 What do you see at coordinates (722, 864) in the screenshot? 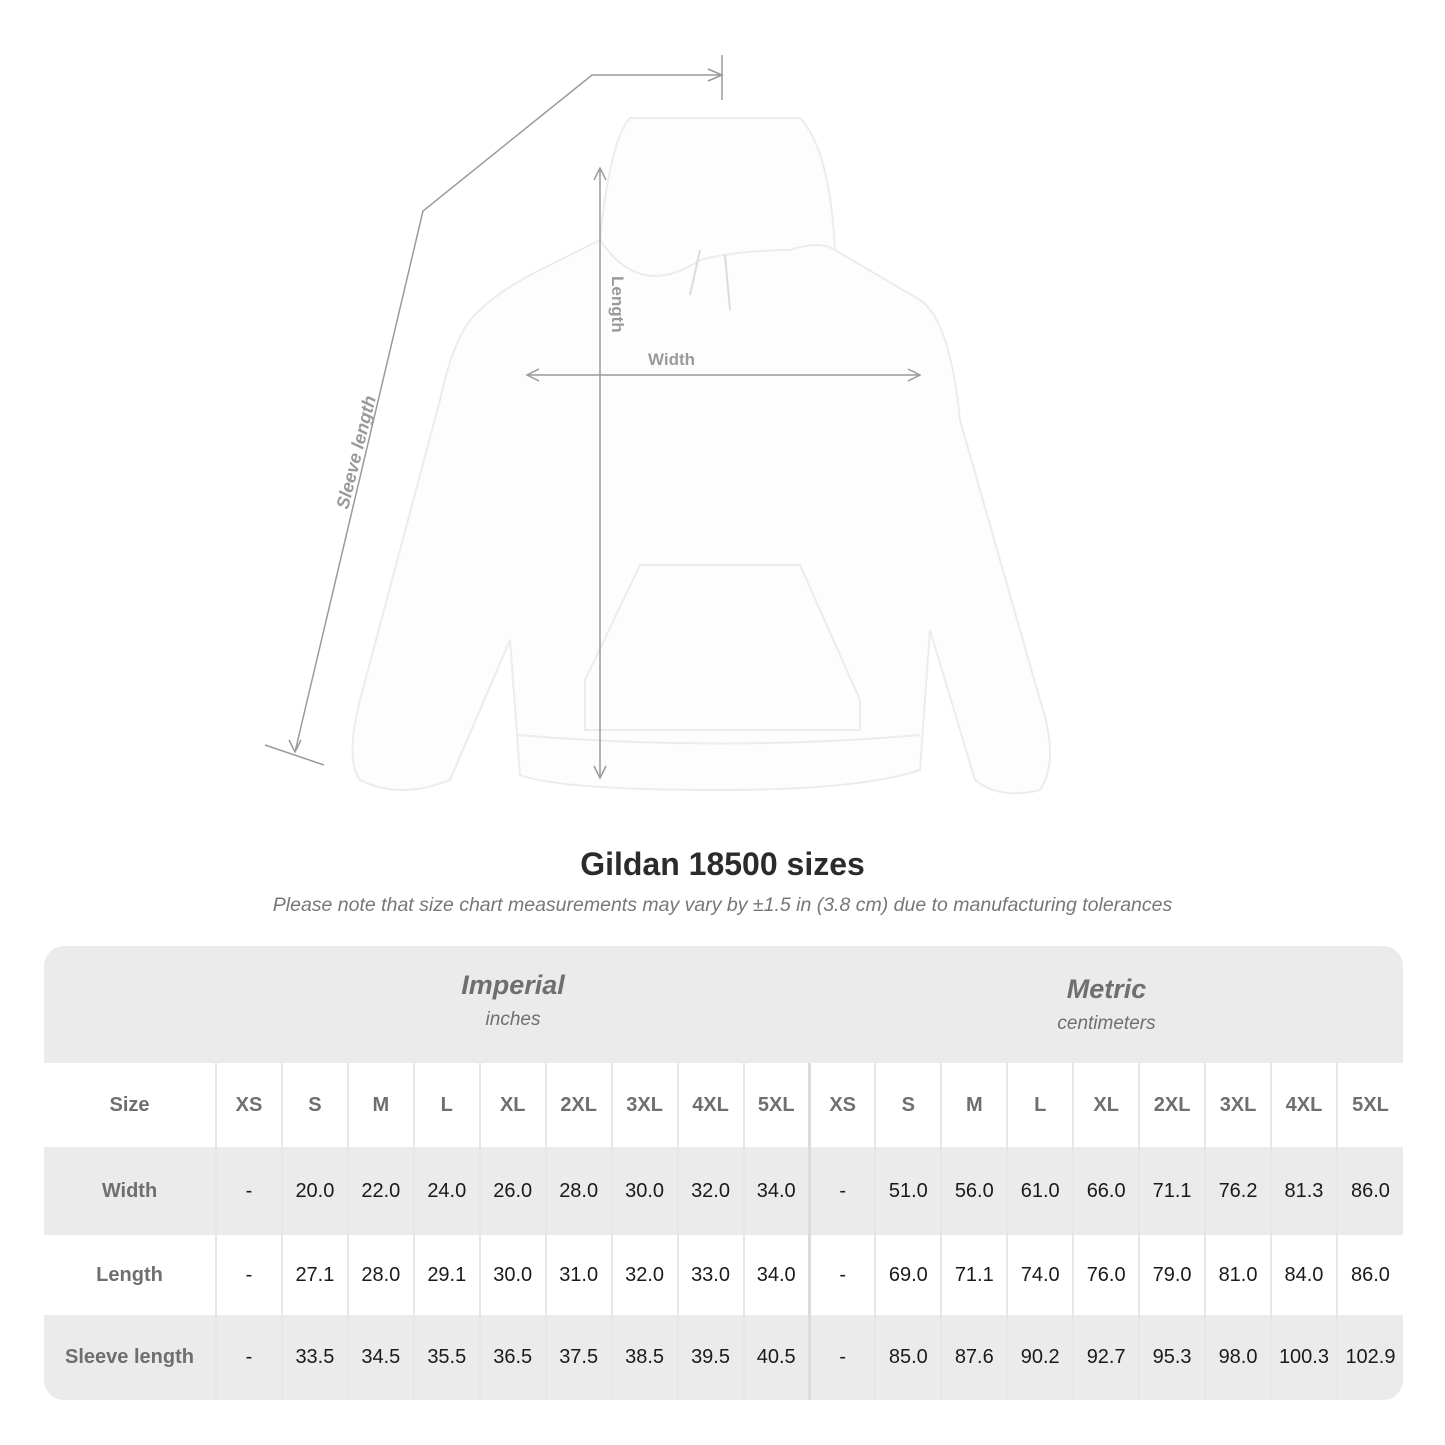
I see `page-title: Gildan 18500 sizes` at bounding box center [722, 864].